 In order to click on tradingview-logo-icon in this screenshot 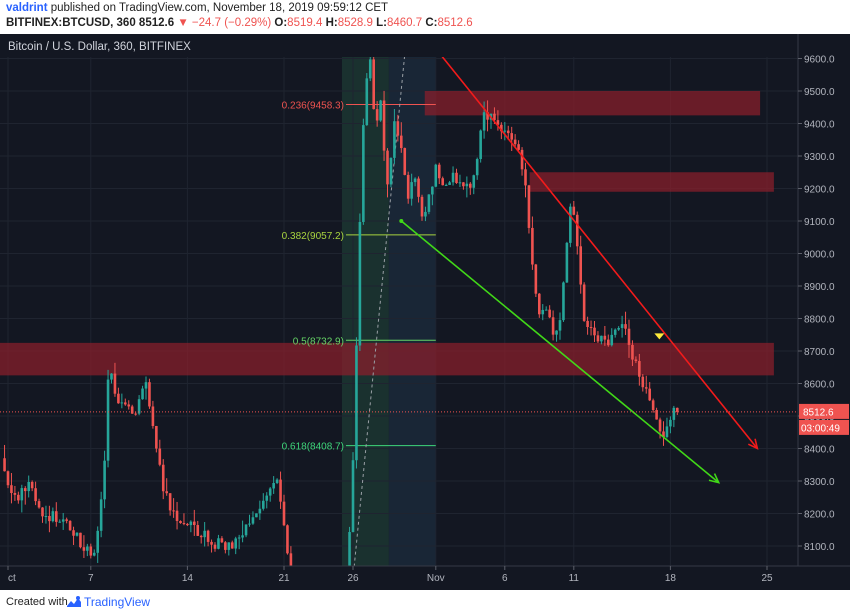, I will do `click(74, 602)`.